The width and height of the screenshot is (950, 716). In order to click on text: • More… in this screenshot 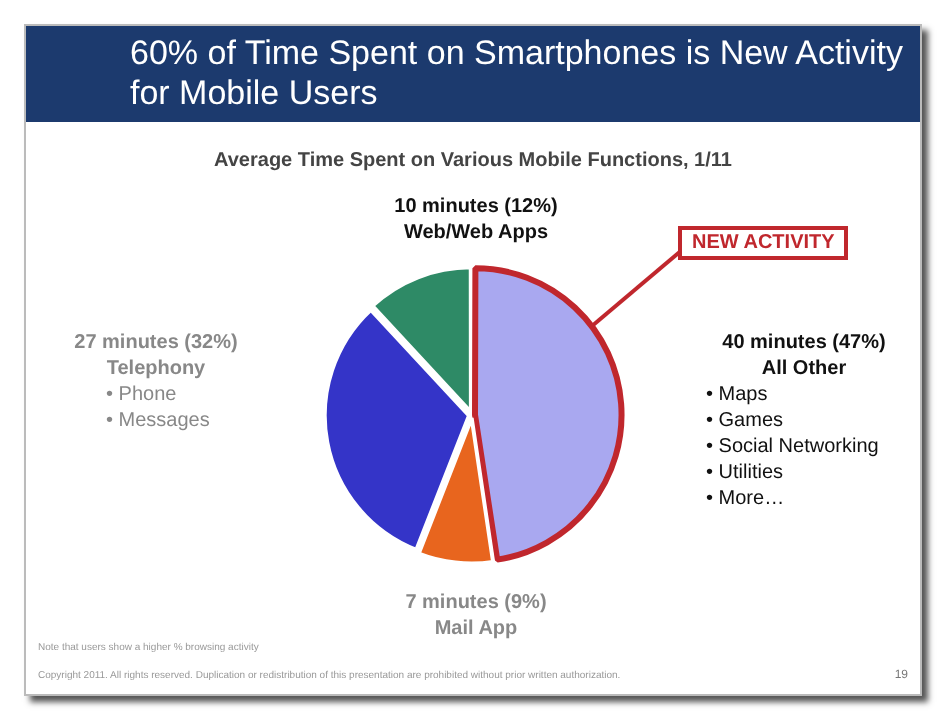, I will do `click(745, 499)`.